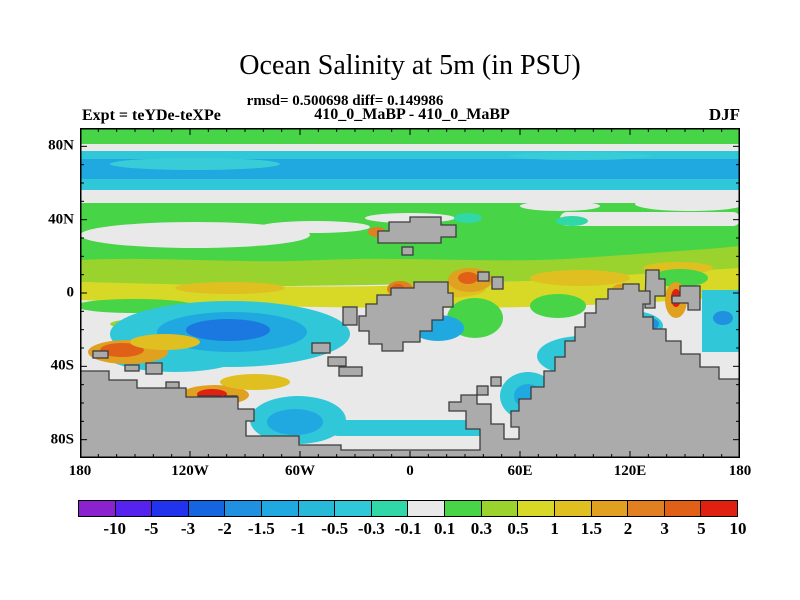  Describe the element at coordinates (298, 528) in the screenshot. I see `colorbar-label: -1` at that location.